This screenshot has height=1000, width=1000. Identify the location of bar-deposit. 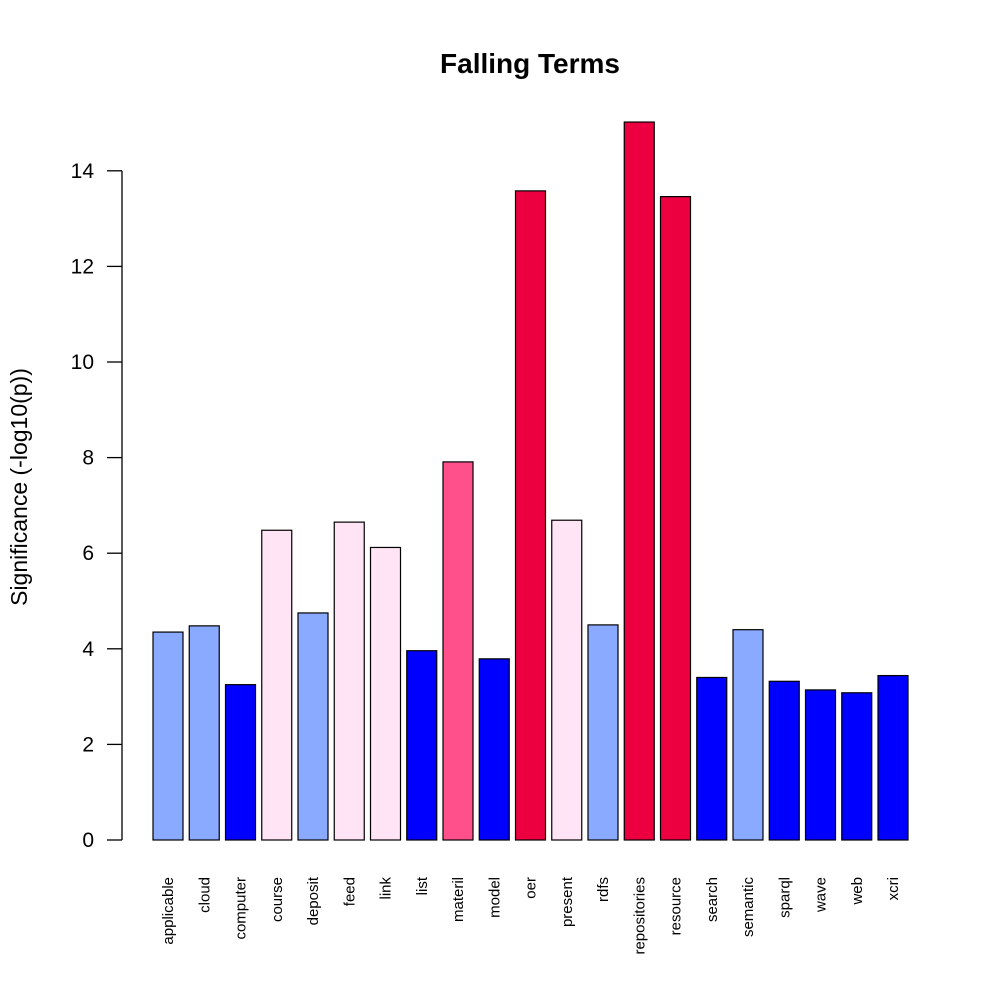
(313, 726).